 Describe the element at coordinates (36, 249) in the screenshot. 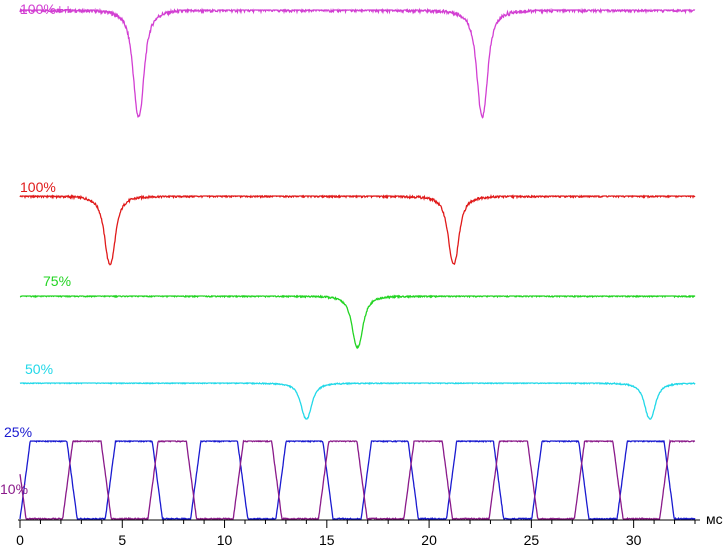

I see `series-labels: 100%++ 100% 75% 50% 25% 10%` at that location.